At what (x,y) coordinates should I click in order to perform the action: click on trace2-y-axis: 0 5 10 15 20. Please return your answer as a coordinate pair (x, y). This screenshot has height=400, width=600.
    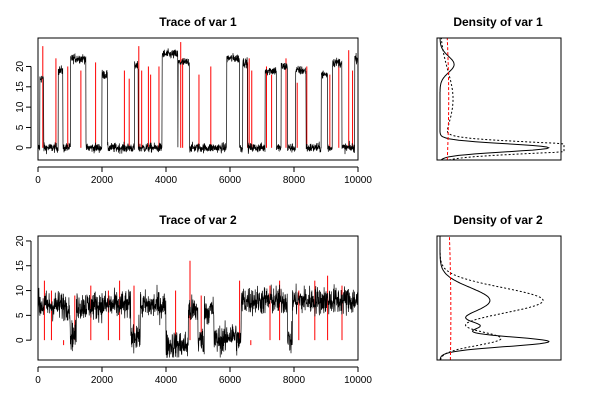
    Looking at the image, I should click on (23, 289).